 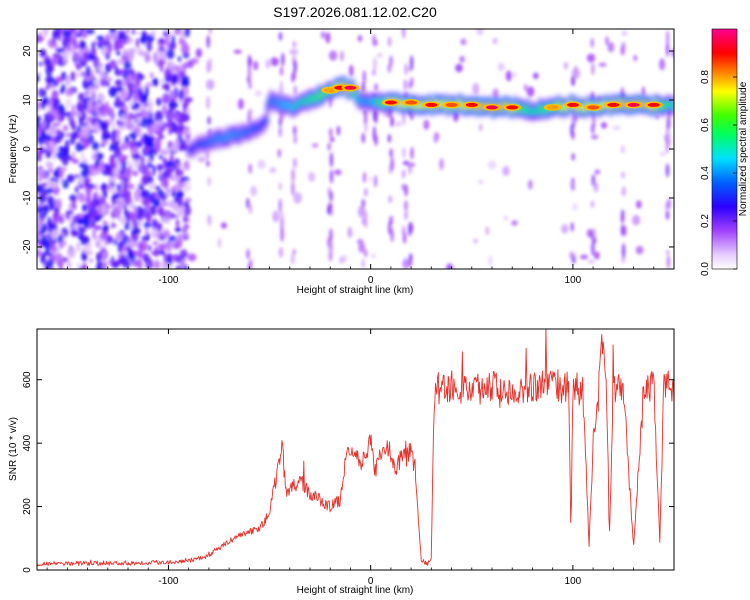 What do you see at coordinates (266, 120) in the screenshot?
I see `spectrogram-ridge-cell` at bounding box center [266, 120].